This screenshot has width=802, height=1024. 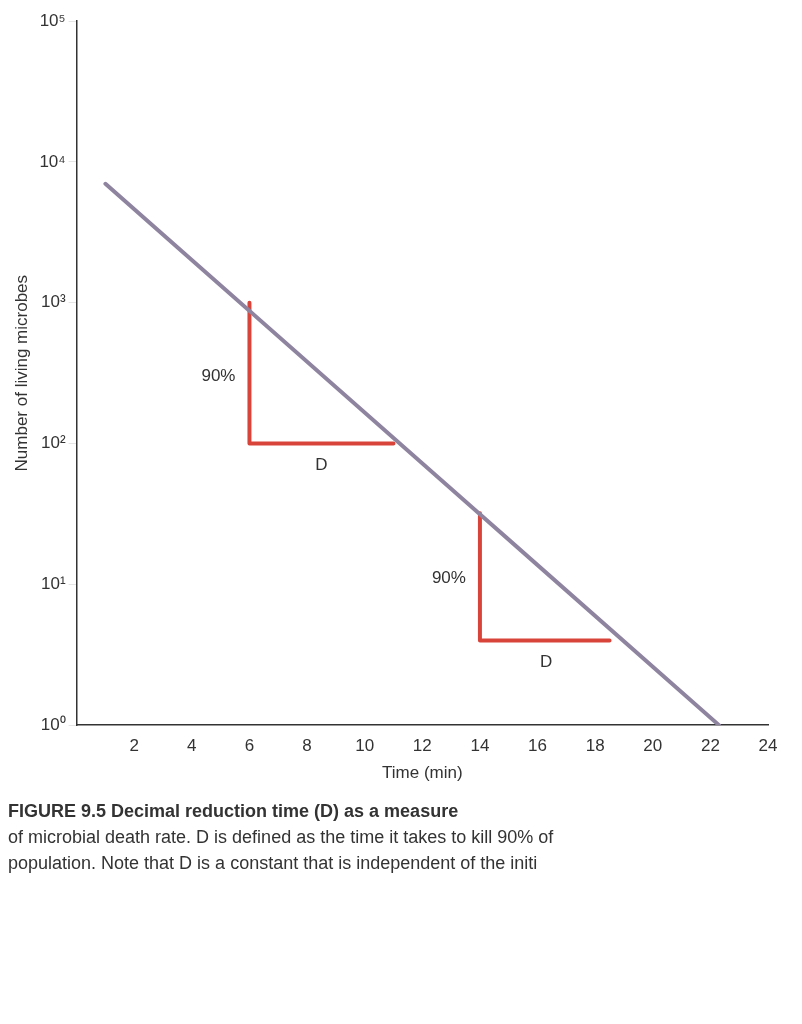 I want to click on text: population. Note that D is a constant that is independent of the initi, so click(x=273, y=863).